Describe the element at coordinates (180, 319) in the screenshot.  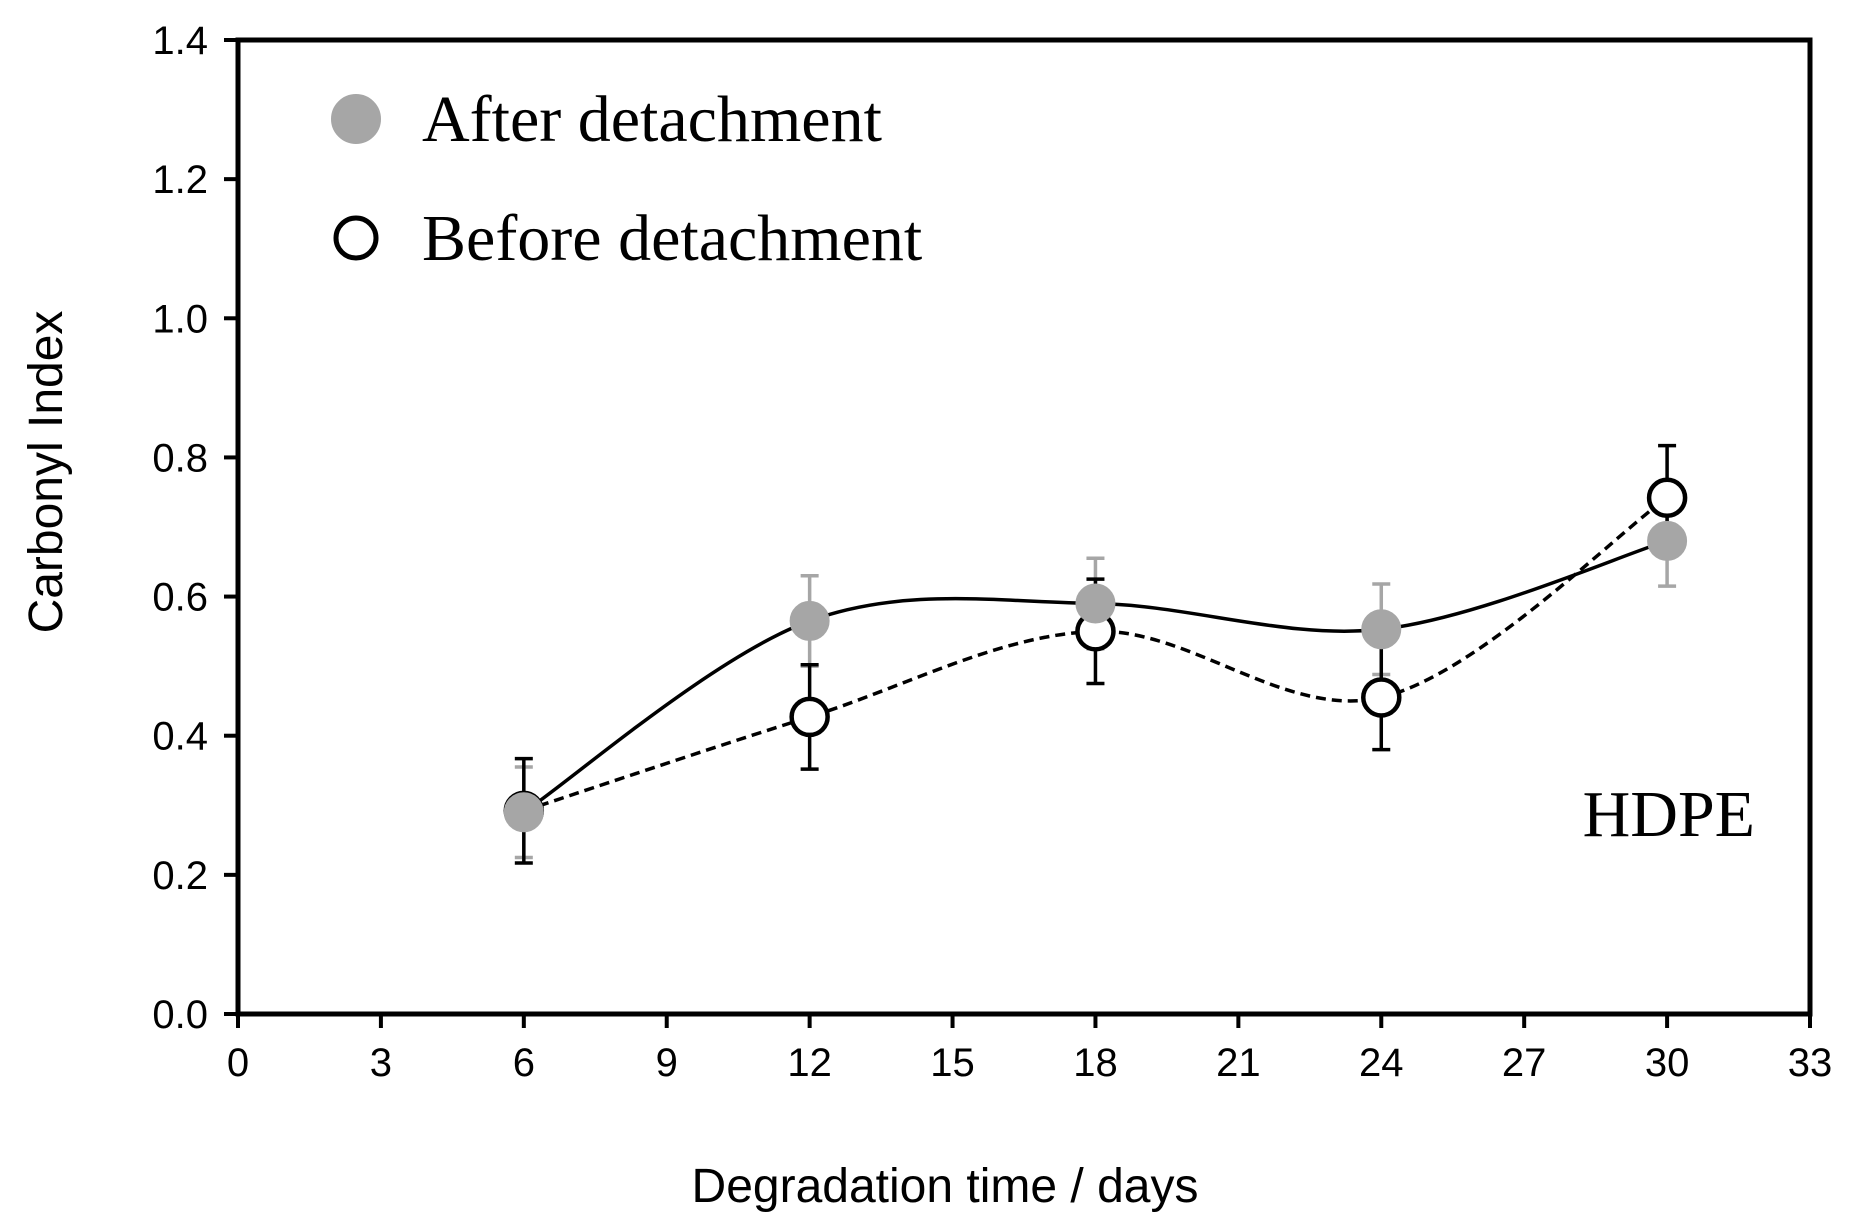
I see `y-tick-label: 1.0` at that location.